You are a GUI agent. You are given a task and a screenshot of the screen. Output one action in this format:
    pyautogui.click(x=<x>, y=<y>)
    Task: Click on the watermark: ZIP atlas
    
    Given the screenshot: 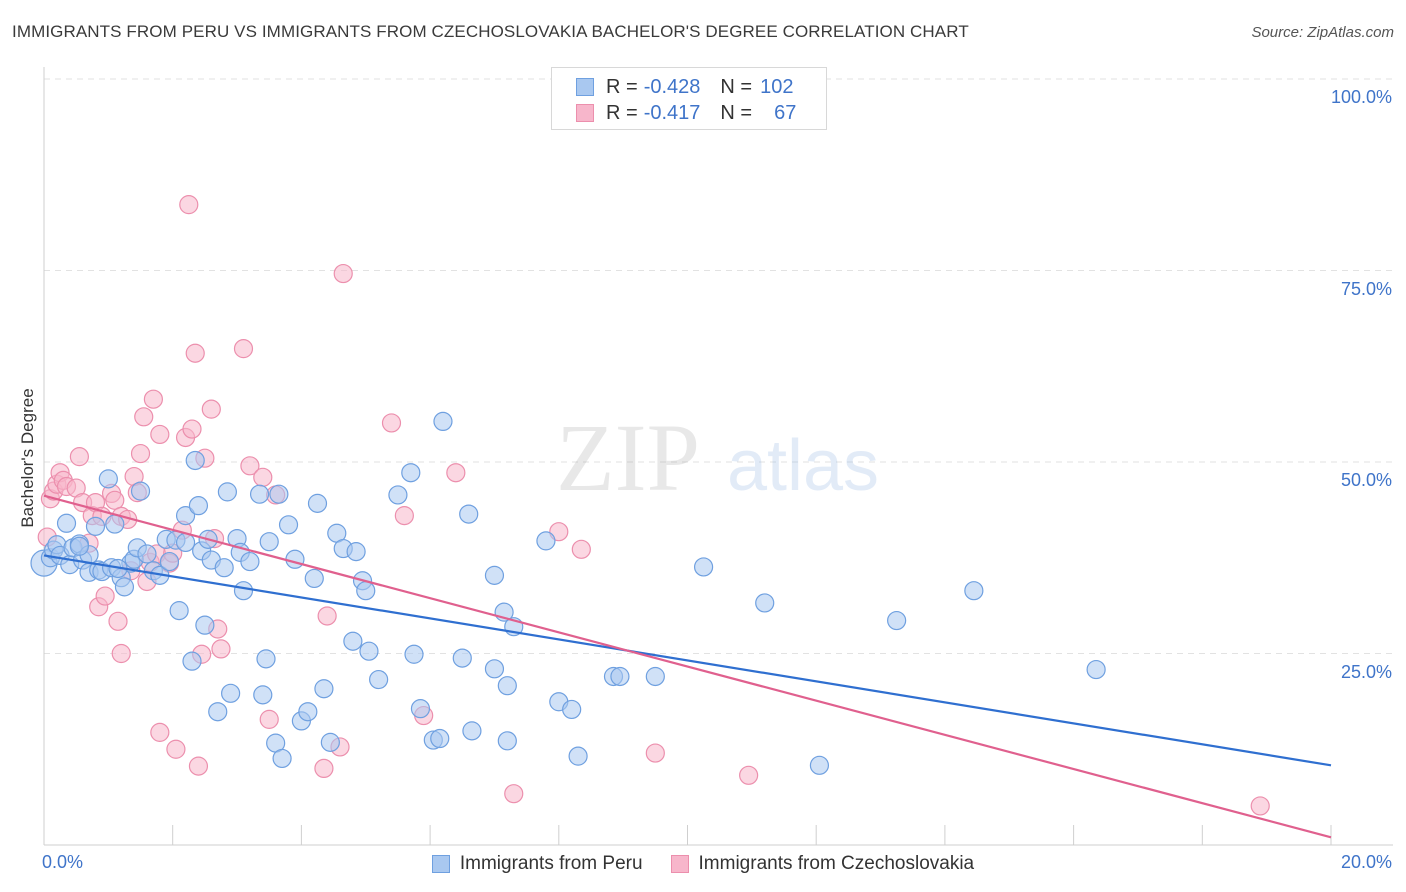 What is the action you would take?
    pyautogui.click(x=717, y=457)
    